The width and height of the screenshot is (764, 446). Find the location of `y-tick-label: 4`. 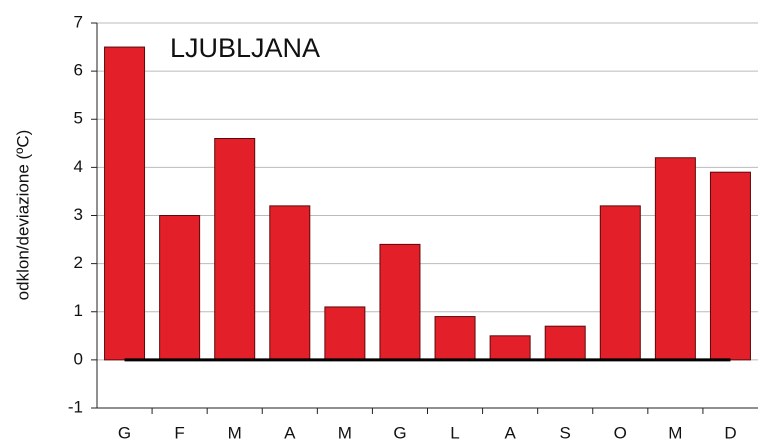

y-tick-label: 4 is located at coordinates (78, 166).